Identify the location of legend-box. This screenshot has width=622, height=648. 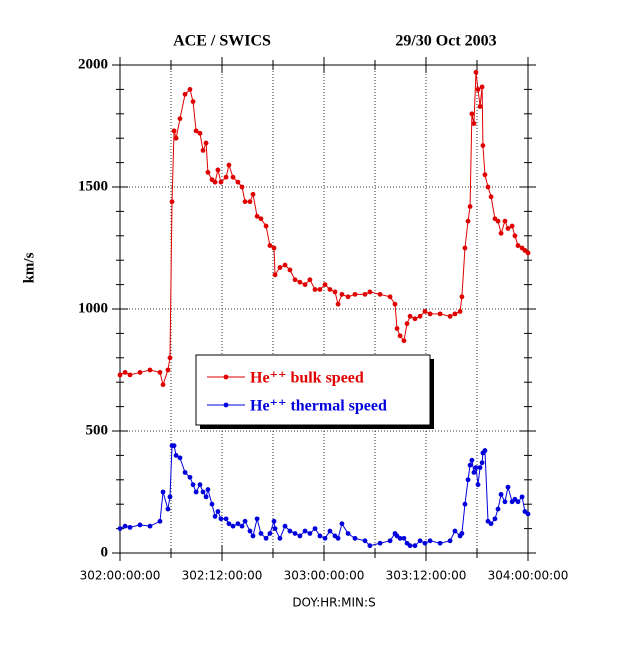
(313, 390).